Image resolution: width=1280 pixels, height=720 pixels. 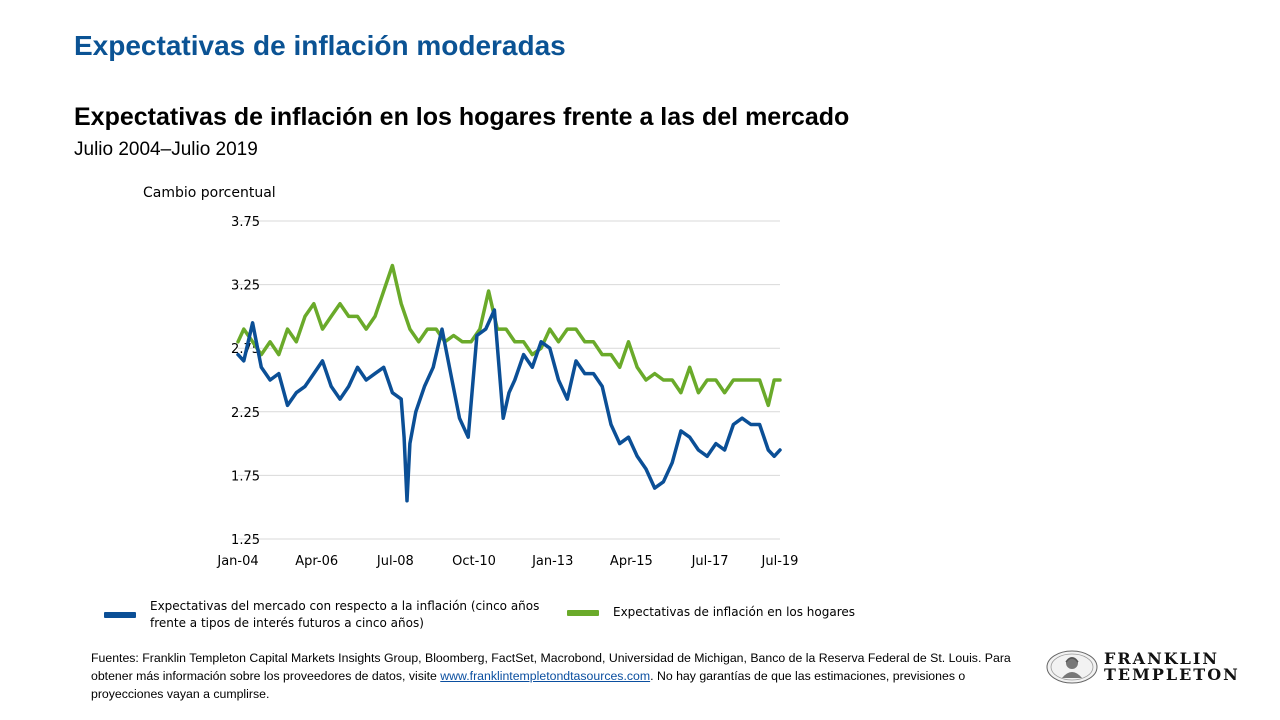 What do you see at coordinates (583, 612) in the screenshot?
I see `legend-swatch-household` at bounding box center [583, 612].